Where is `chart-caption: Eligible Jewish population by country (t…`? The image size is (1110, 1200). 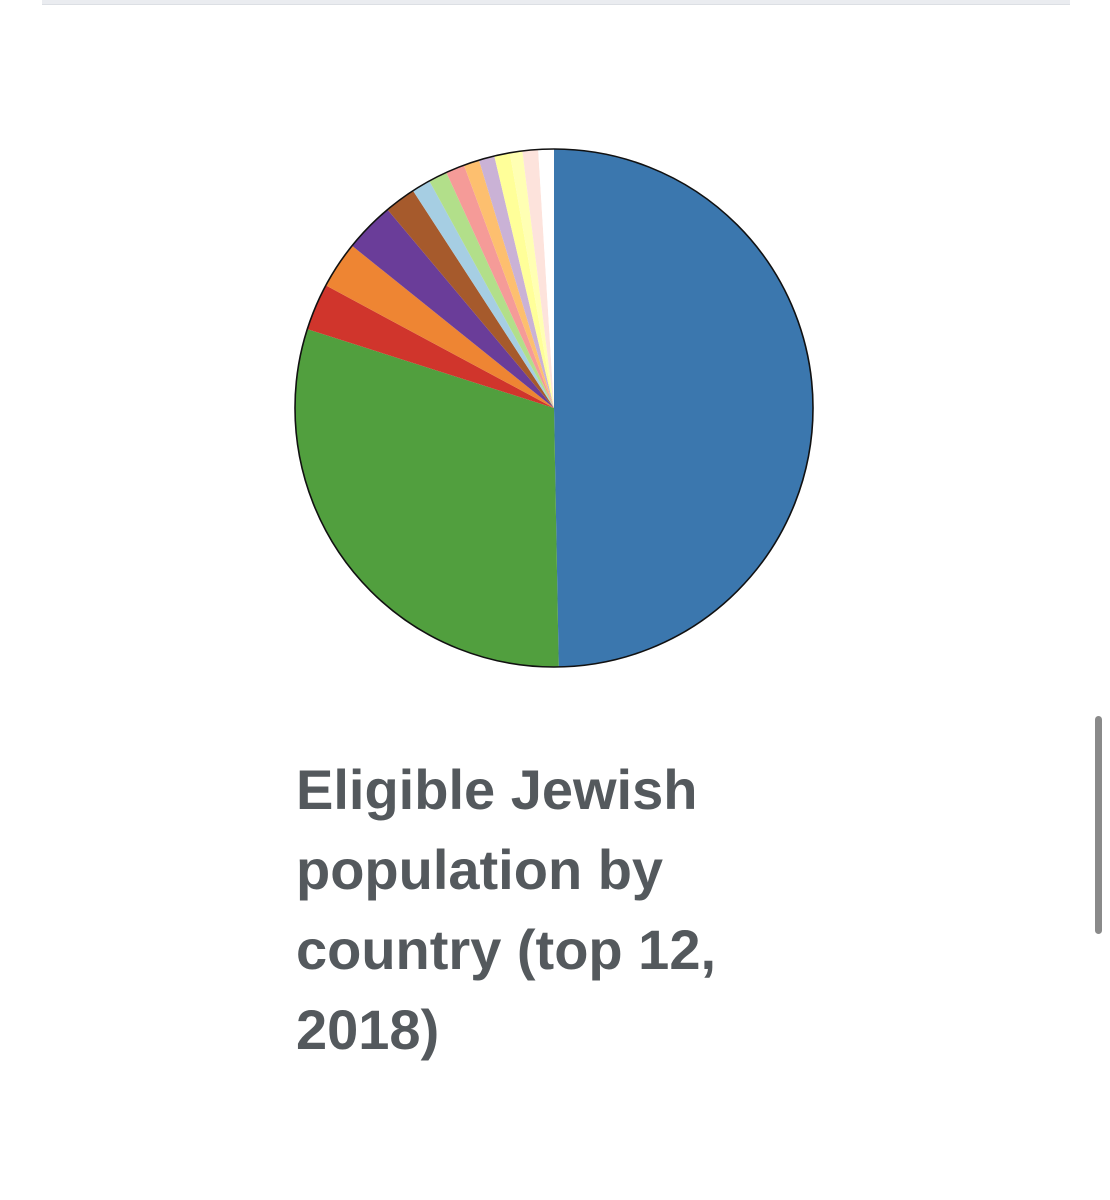
chart-caption: Eligible Jewish population by country (t… is located at coordinates (506, 909).